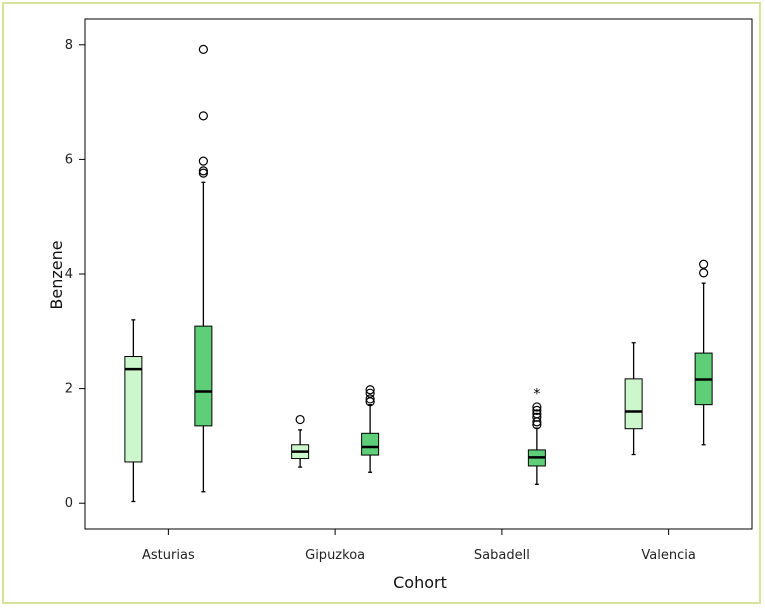 This screenshot has height=608, width=765. I want to click on y-tick-label: 6, so click(69, 159).